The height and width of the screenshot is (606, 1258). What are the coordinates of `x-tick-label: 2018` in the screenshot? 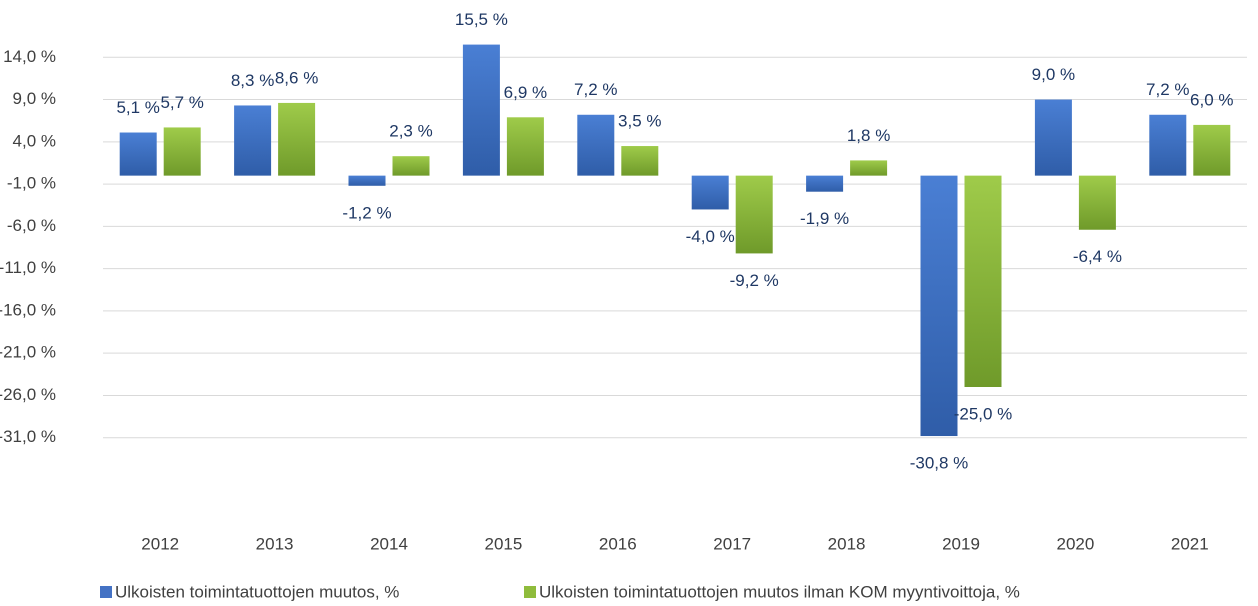 It's located at (847, 543).